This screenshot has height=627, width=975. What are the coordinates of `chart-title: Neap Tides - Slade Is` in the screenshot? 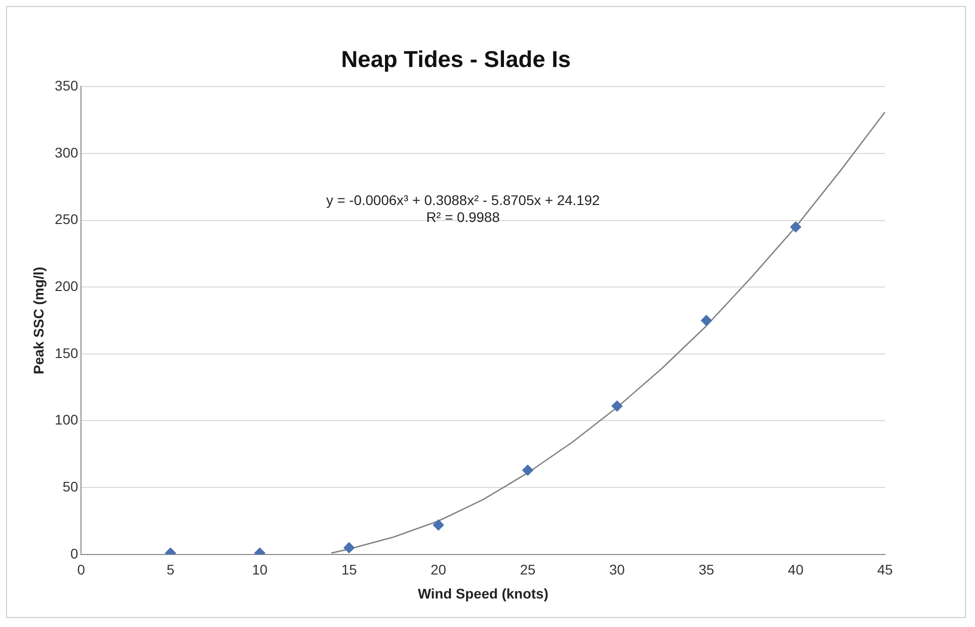 It's located at (456, 59).